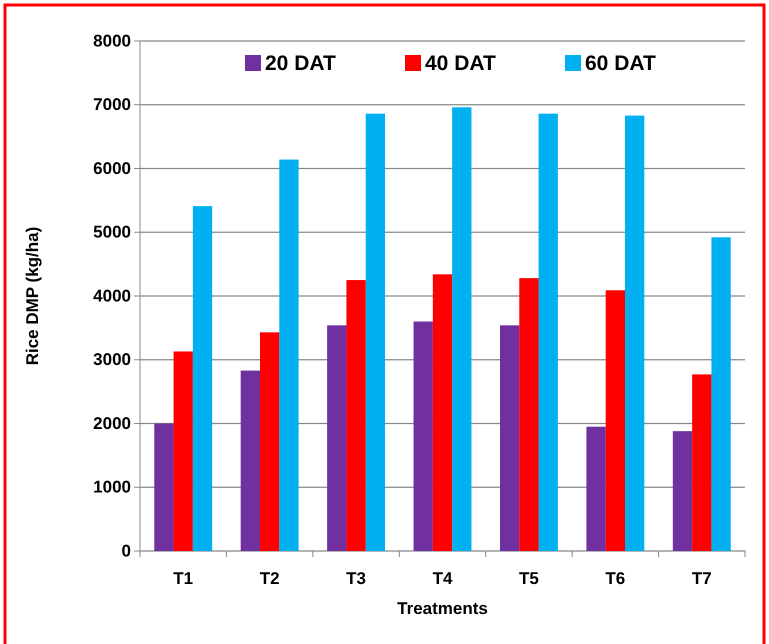 The width and height of the screenshot is (769, 644). Describe the element at coordinates (112, 296) in the screenshot. I see `y-tick-label: 4000` at that location.